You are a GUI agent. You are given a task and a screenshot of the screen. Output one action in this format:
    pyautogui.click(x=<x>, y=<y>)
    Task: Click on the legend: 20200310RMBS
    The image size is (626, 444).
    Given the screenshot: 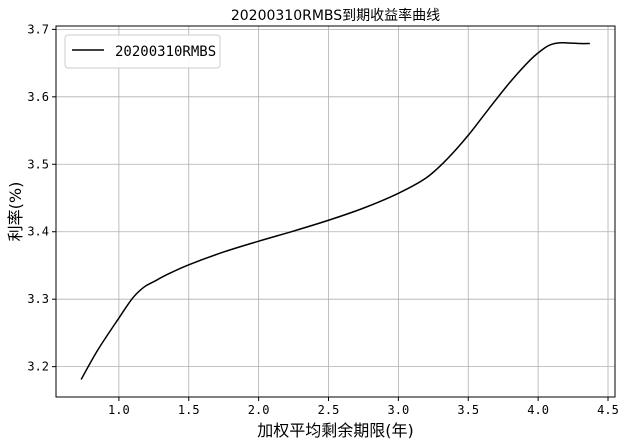 What is the action you would take?
    pyautogui.click(x=142, y=51)
    